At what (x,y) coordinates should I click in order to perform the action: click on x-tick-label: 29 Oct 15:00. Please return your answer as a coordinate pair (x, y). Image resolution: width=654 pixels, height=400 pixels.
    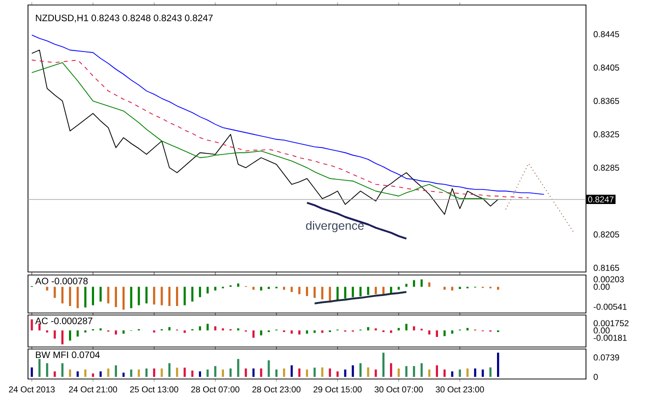
    Looking at the image, I should click on (338, 389).